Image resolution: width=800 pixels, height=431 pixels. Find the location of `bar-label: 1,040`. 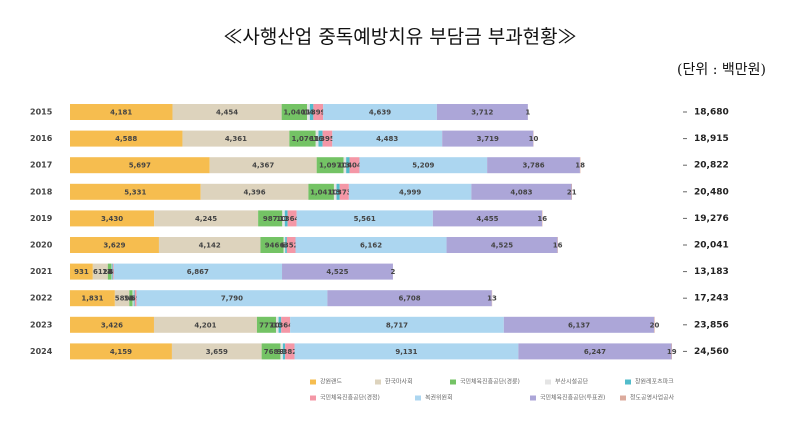

bar-label: 1,040 is located at coordinates (294, 113).